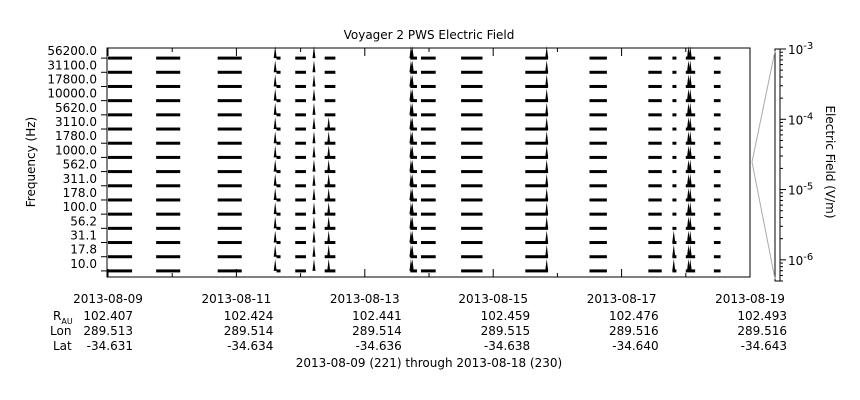 The height and width of the screenshot is (400, 860). I want to click on ephemeris-row-label: RAU, so click(63, 317).